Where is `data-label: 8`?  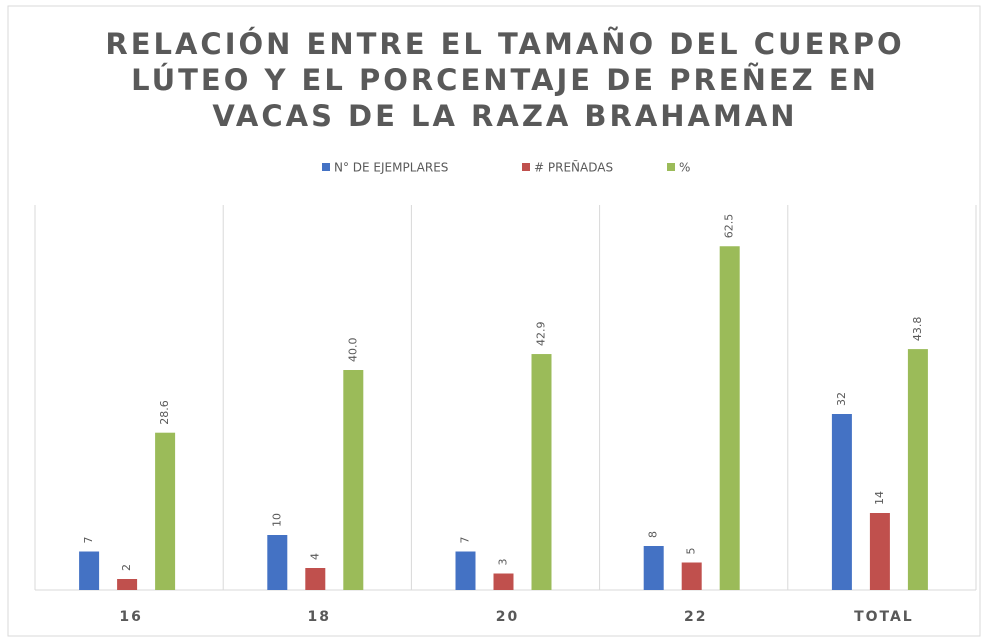
data-label: 8 is located at coordinates (653, 534).